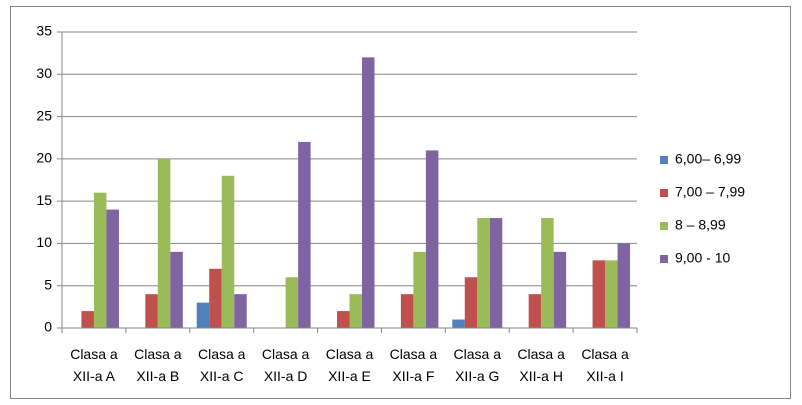 Image resolution: width=802 pixels, height=405 pixels. What do you see at coordinates (708, 159) in the screenshot?
I see `legend-label: 6,00– 6,99` at bounding box center [708, 159].